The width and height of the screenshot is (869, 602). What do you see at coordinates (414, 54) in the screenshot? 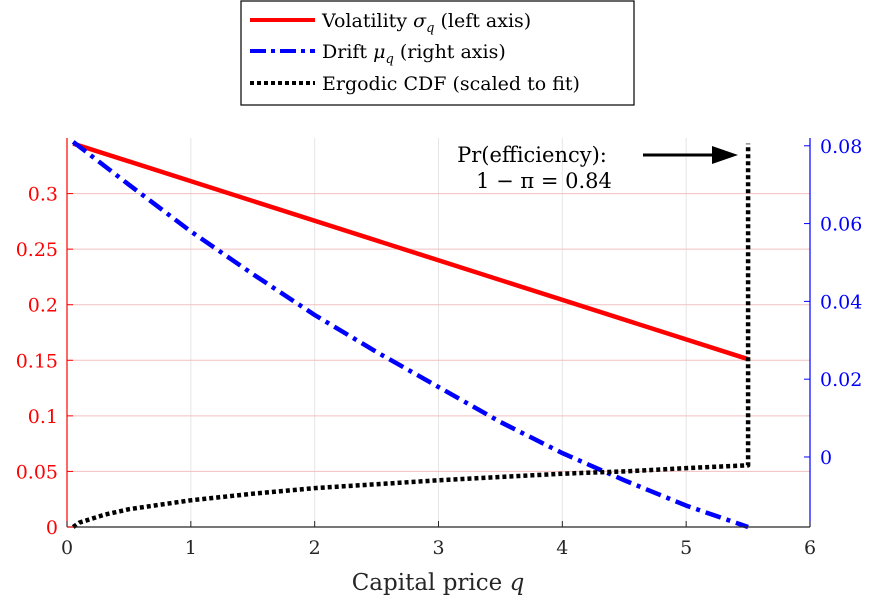
I see `legend-label-drift: Drift μq (right axis)` at bounding box center [414, 54].